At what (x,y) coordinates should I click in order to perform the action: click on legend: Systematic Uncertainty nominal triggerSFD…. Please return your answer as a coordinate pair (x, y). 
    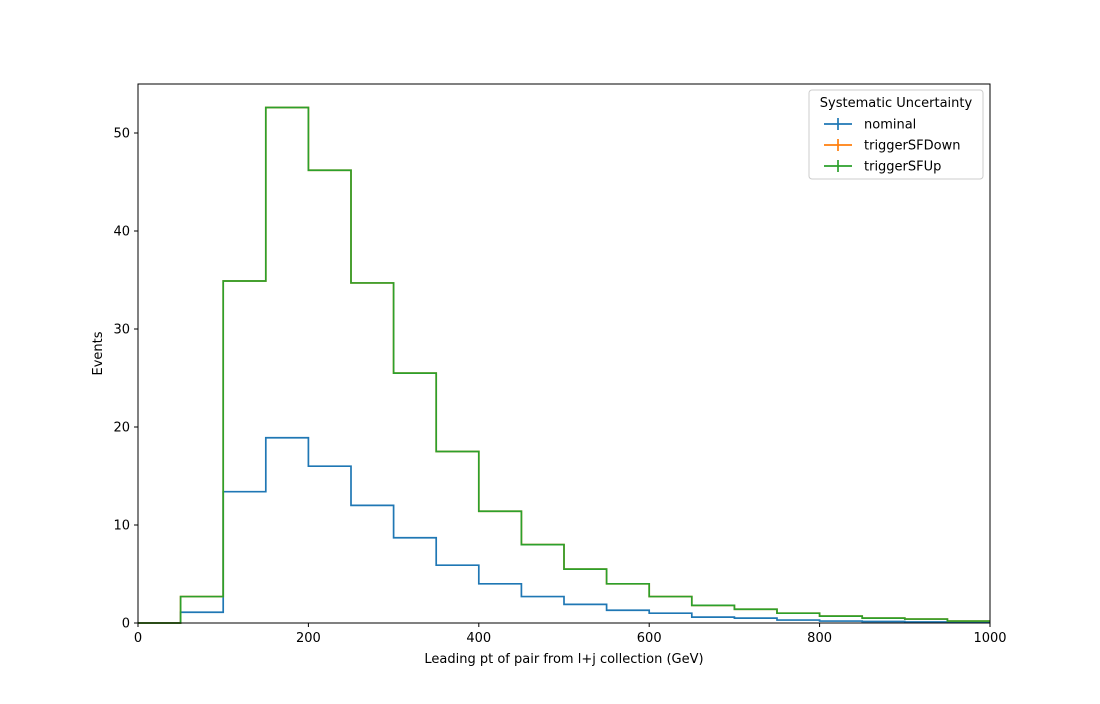
    Looking at the image, I should click on (896, 134).